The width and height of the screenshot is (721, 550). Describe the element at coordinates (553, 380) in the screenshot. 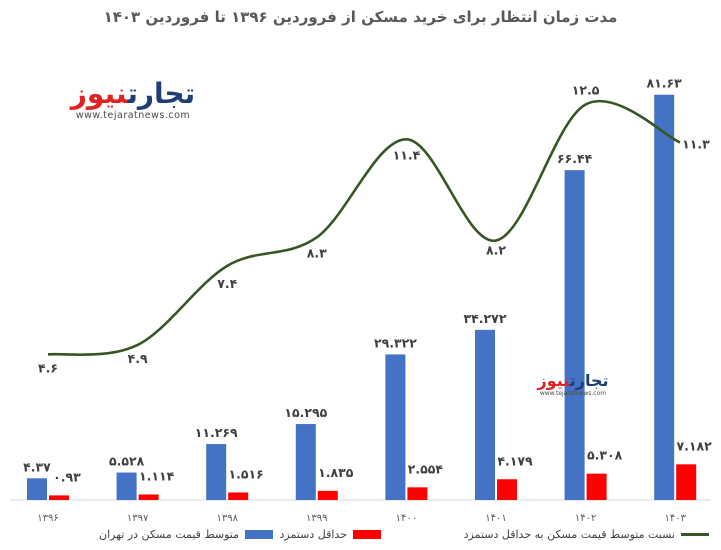

I see `logo-small-accent-word: نیوز` at that location.